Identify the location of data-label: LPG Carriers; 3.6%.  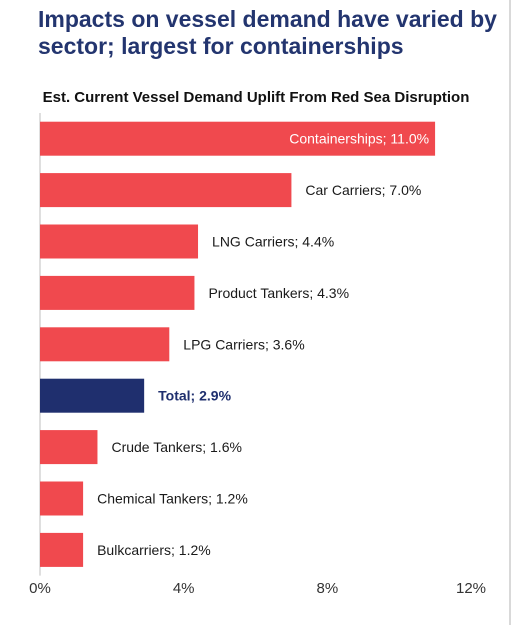
(243, 344).